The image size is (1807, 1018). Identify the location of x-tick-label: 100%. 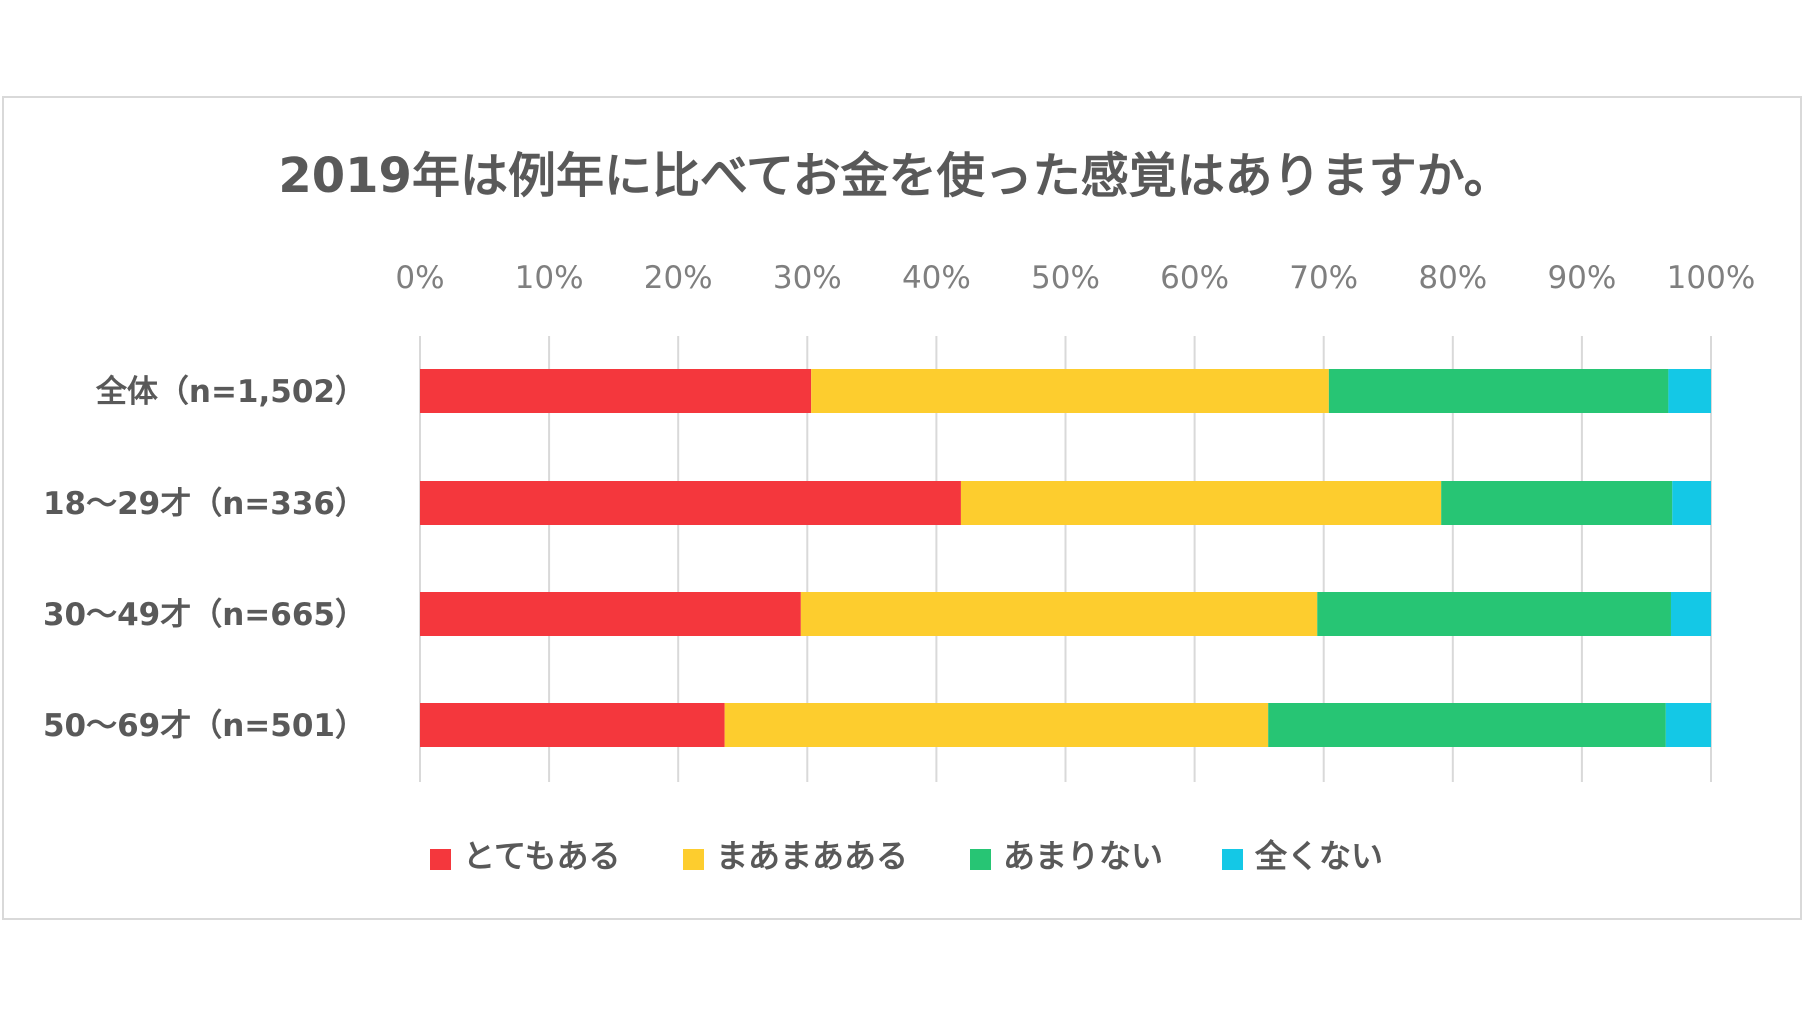
(1711, 278).